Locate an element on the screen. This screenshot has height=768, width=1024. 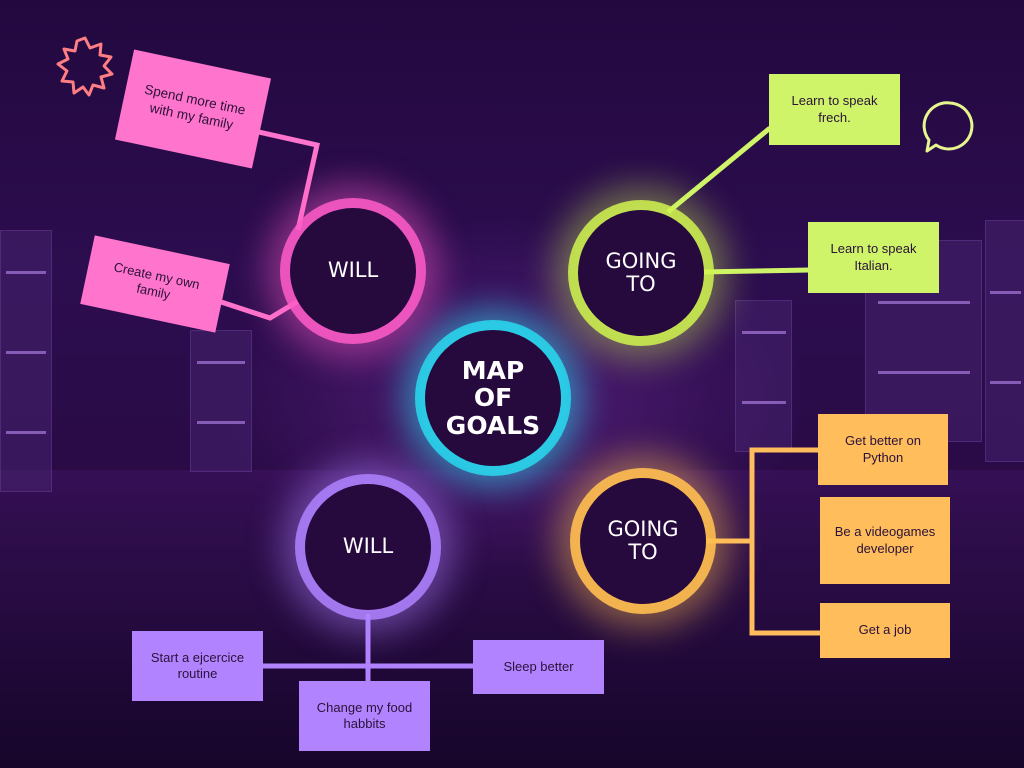
goal-card-text: Spend more time with my family is located at coordinates (195, 107).